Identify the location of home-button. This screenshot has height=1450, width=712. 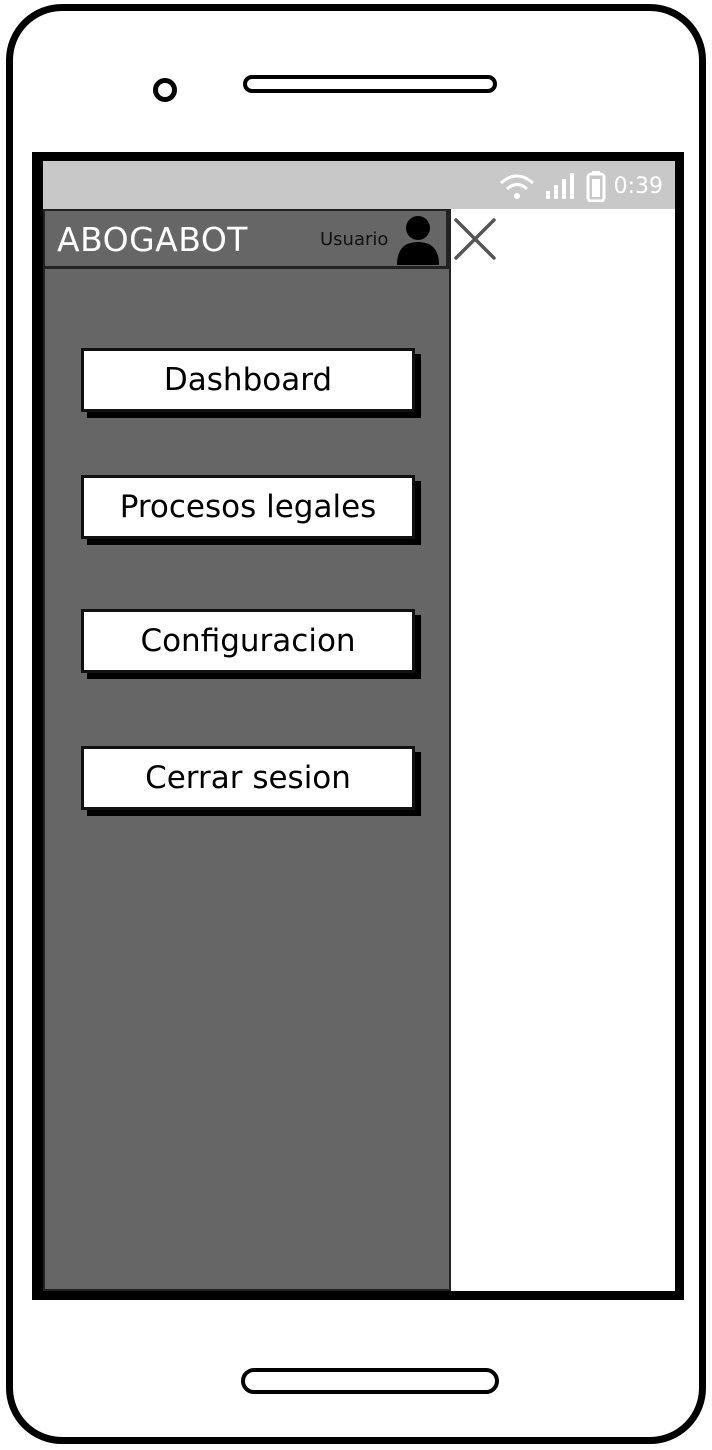
(370, 1381).